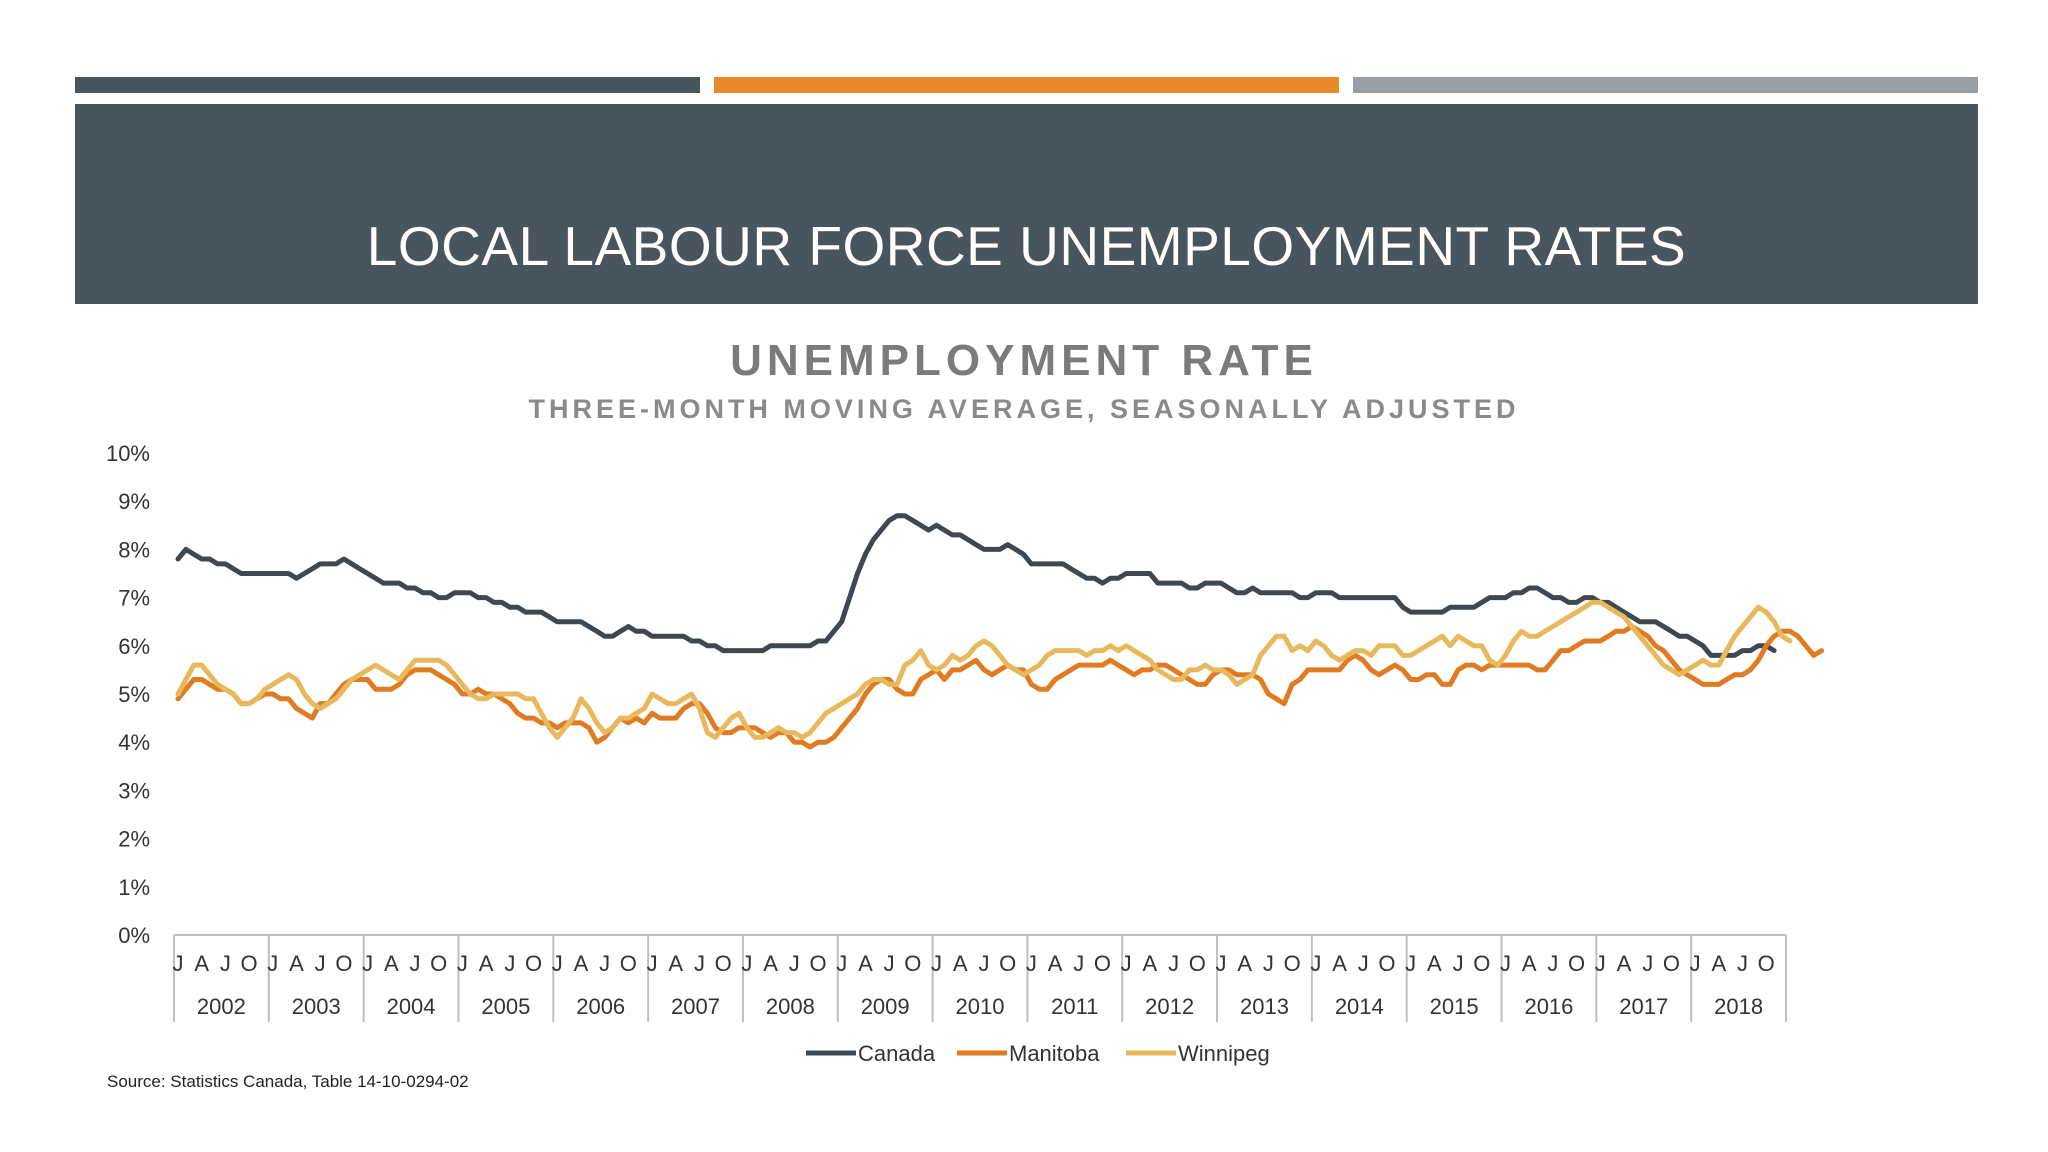 Image resolution: width=2048 pixels, height=1152 pixels. What do you see at coordinates (134, 790) in the screenshot?
I see `y-tick-label: 3%` at bounding box center [134, 790].